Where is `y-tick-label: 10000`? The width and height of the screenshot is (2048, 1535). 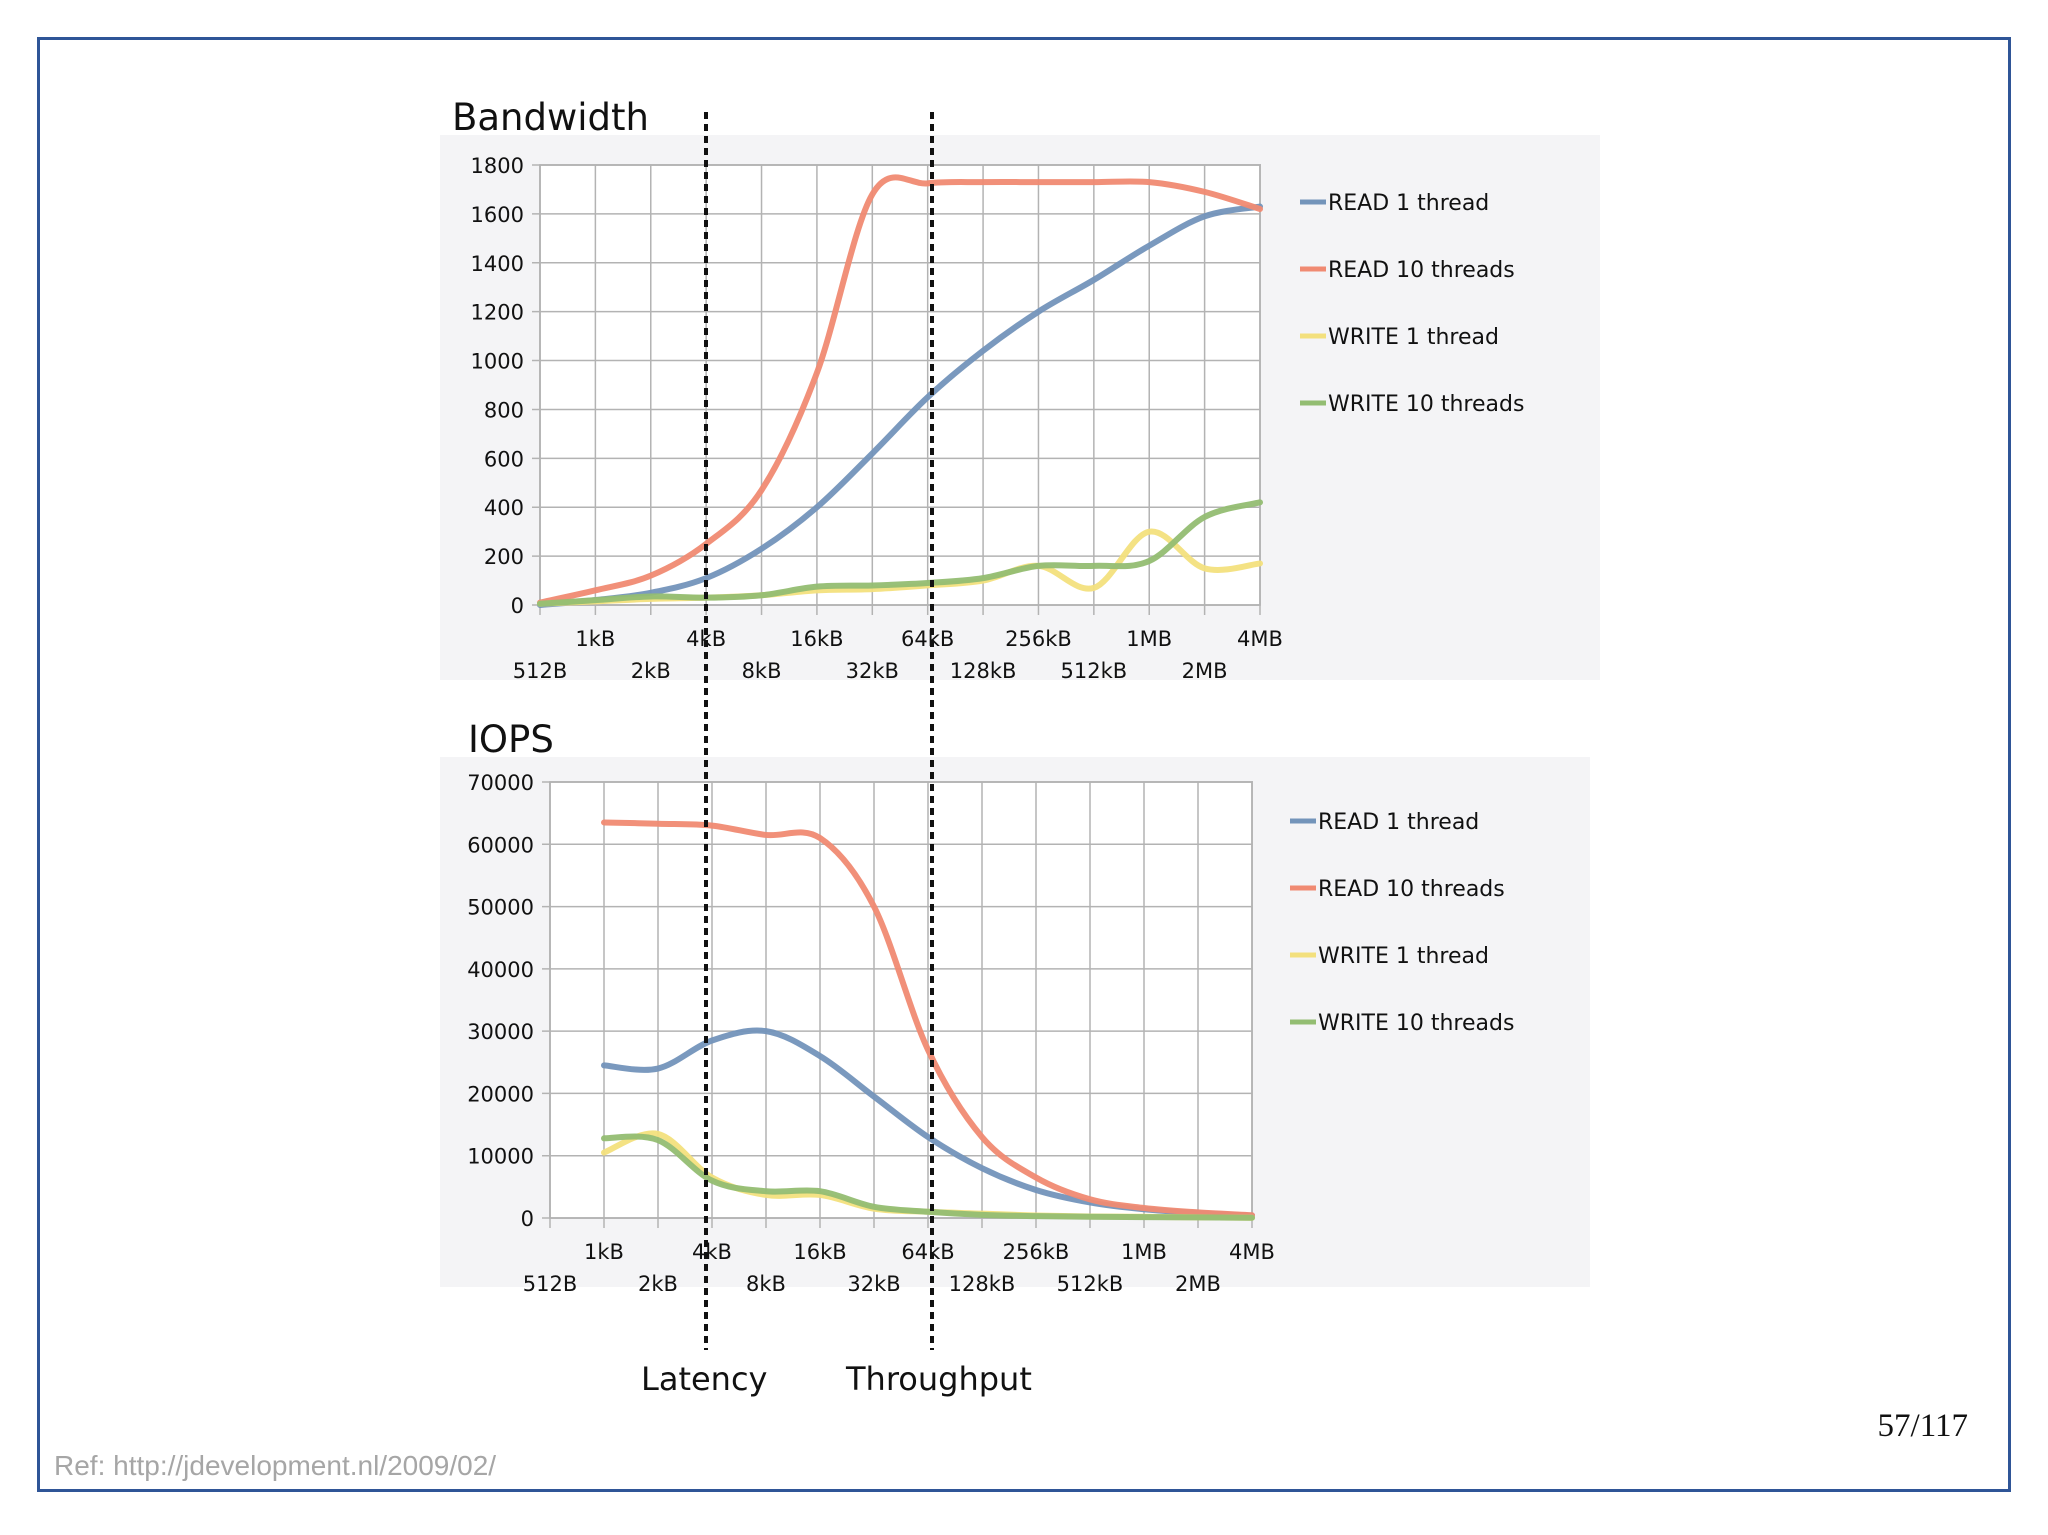
y-tick-label: 10000 is located at coordinates (500, 1157).